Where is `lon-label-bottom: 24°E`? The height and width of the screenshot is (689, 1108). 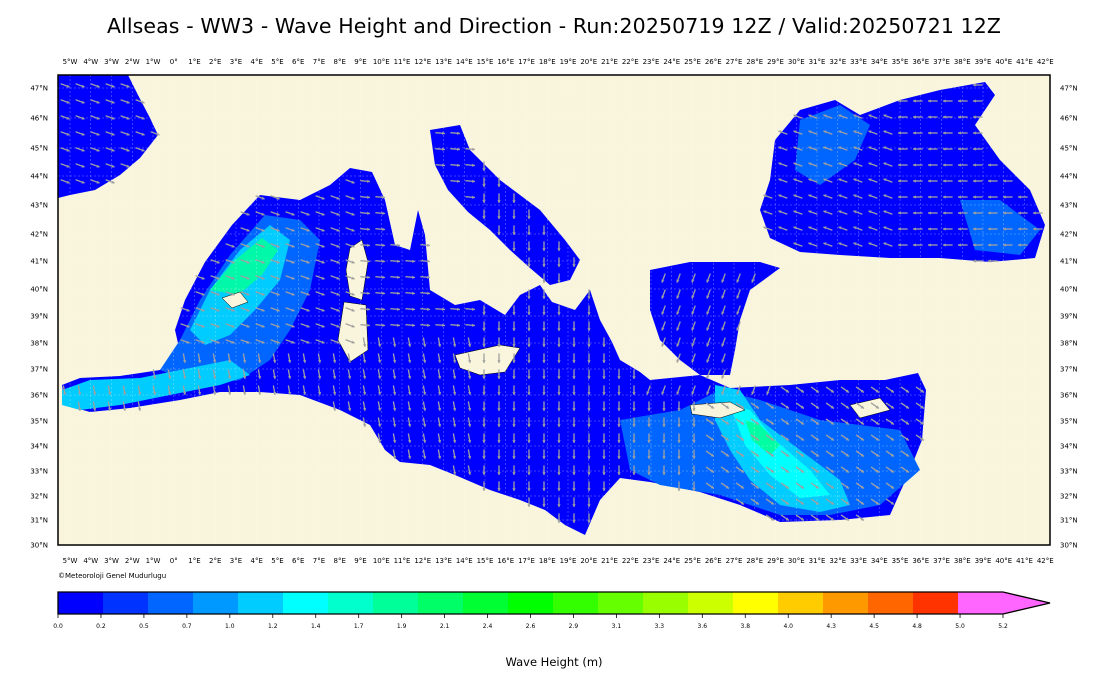 lon-label-bottom: 24°E is located at coordinates (671, 561).